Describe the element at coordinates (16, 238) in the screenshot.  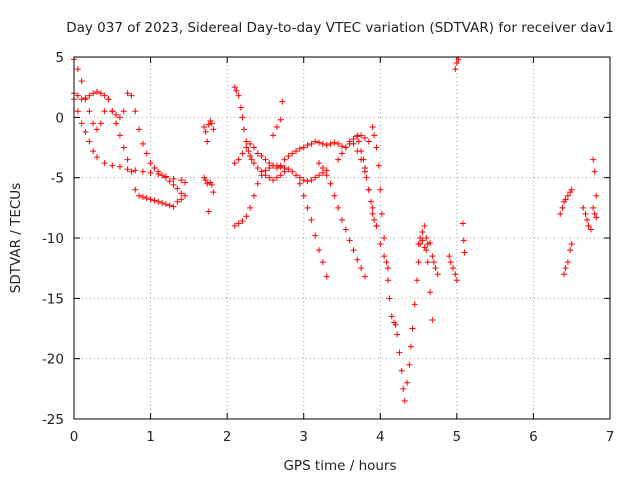
I see `y-axis-label: SDTVAR / TECUs` at that location.